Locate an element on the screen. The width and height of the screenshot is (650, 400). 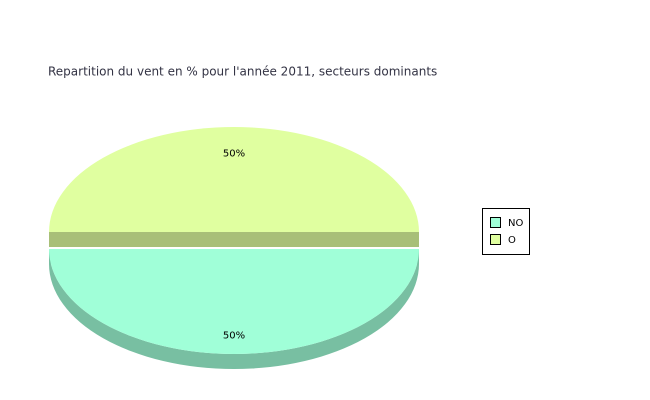
legend-label: NO is located at coordinates (515, 223).